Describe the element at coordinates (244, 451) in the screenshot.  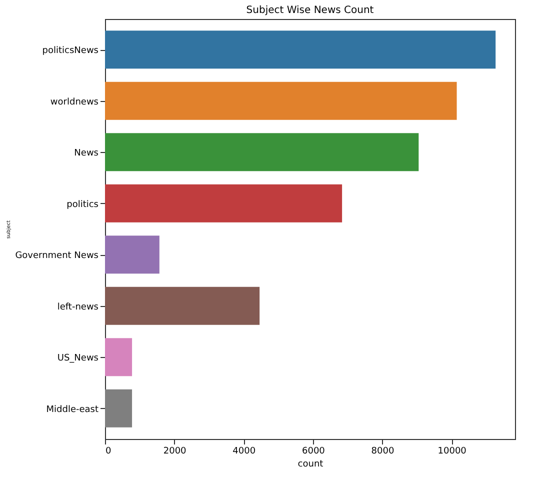
I see `x-tick-label: 4000` at that location.